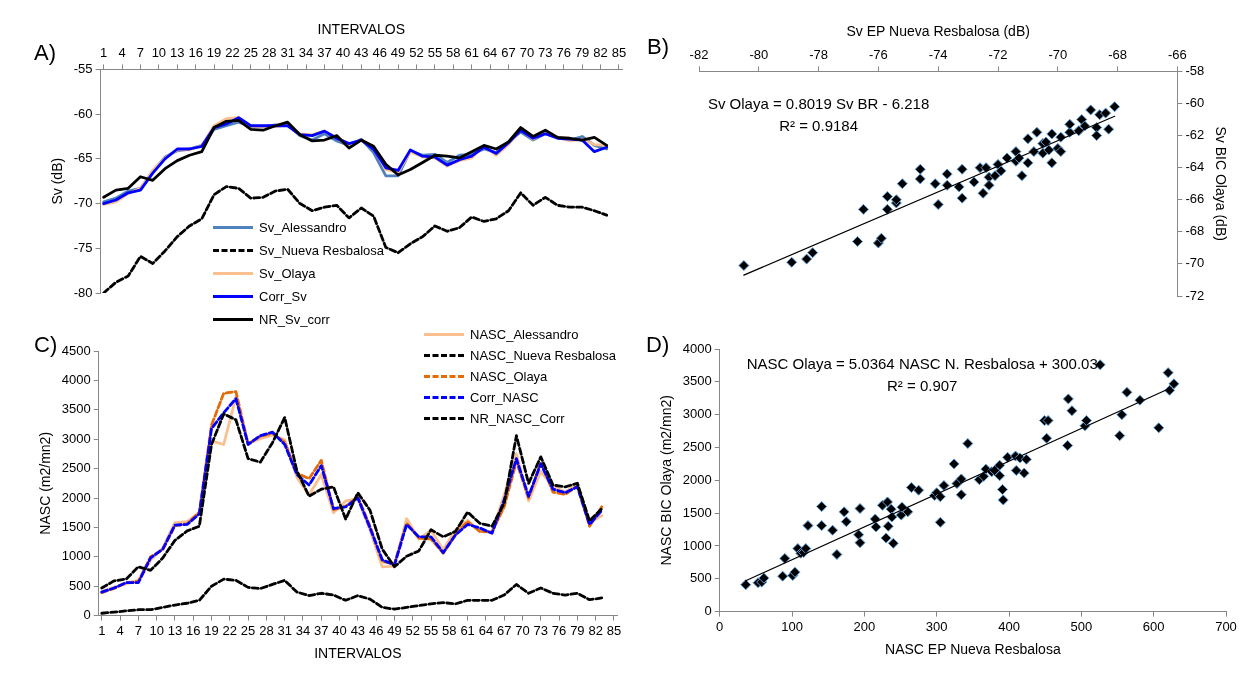 The height and width of the screenshot is (673, 1250). I want to click on x-tick-label: 7, so click(138, 630).